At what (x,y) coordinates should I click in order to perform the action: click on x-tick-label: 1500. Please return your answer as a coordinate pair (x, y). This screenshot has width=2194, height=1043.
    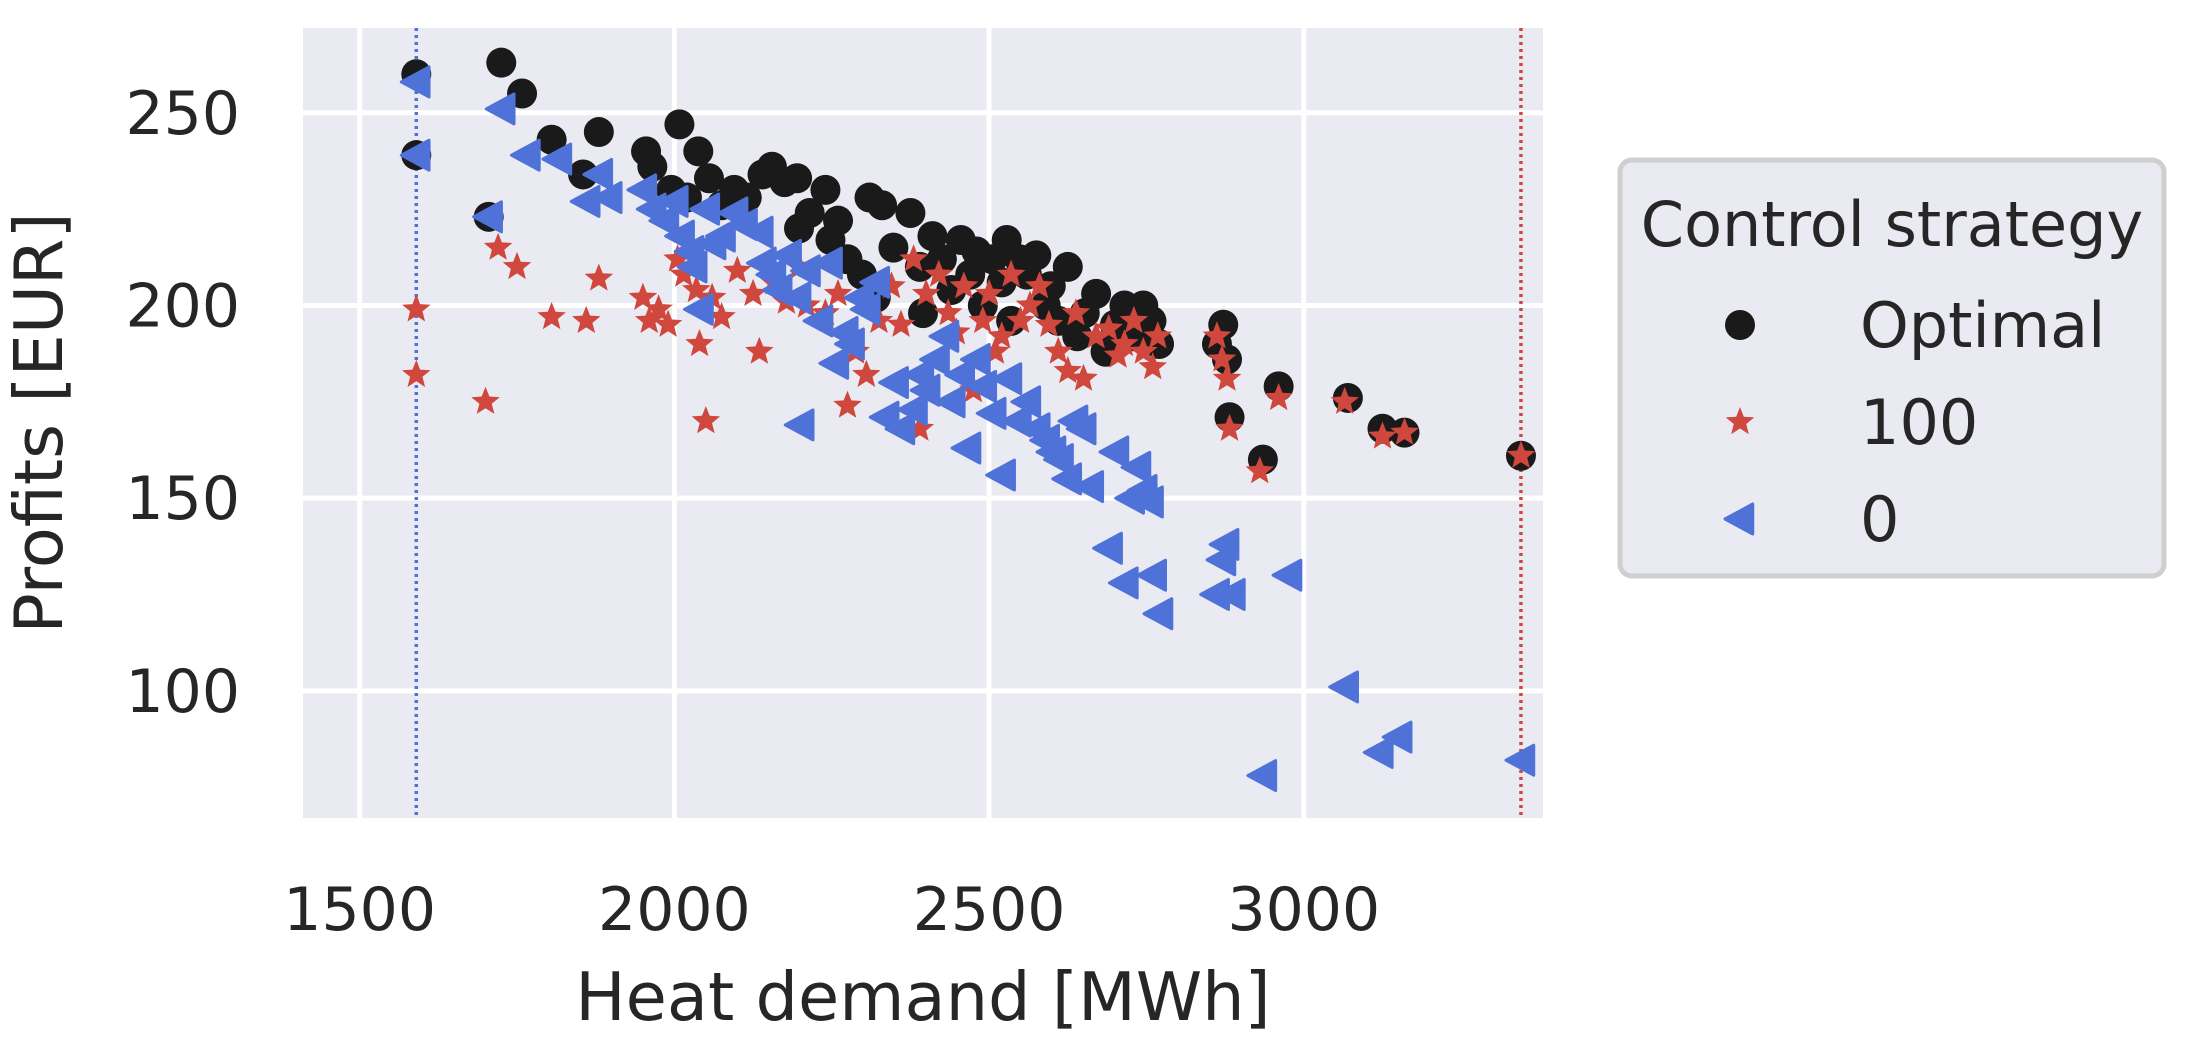
    Looking at the image, I should click on (359, 910).